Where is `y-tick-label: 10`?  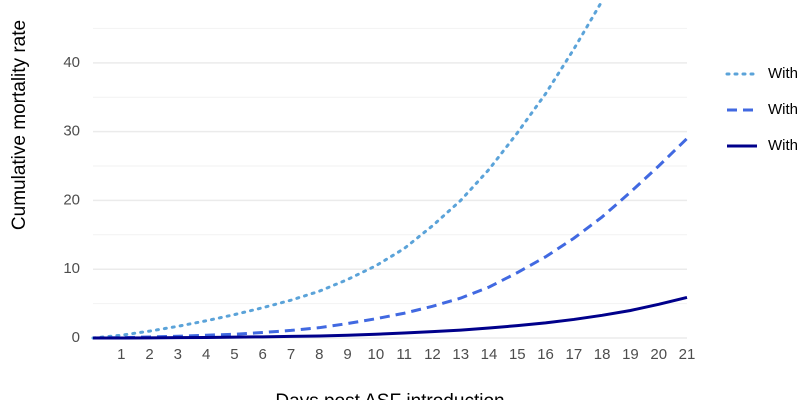
y-tick-label: 10 is located at coordinates (71, 268).